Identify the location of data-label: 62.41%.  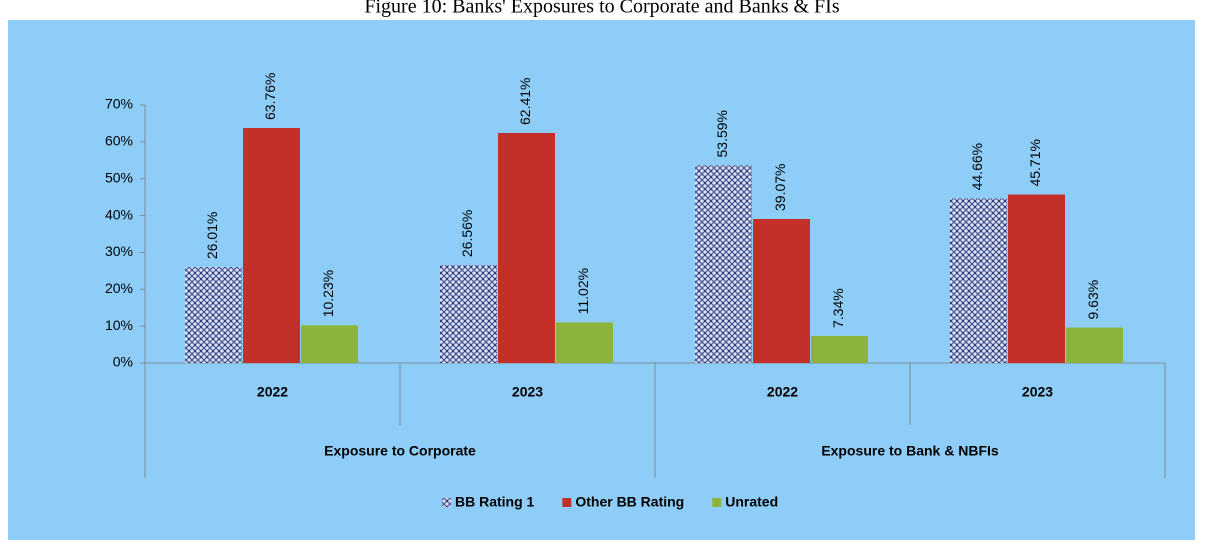
(525, 100).